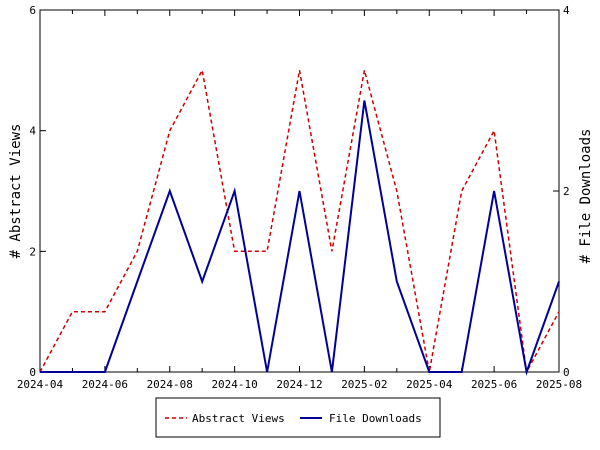  Describe the element at coordinates (559, 384) in the screenshot. I see `x-tick-label: 2025-08` at that location.